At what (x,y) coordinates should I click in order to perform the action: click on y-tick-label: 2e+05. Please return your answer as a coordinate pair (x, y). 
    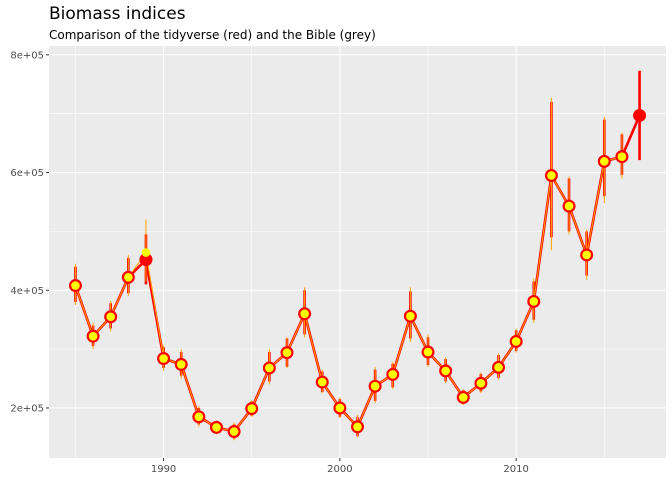
    Looking at the image, I should click on (27, 408).